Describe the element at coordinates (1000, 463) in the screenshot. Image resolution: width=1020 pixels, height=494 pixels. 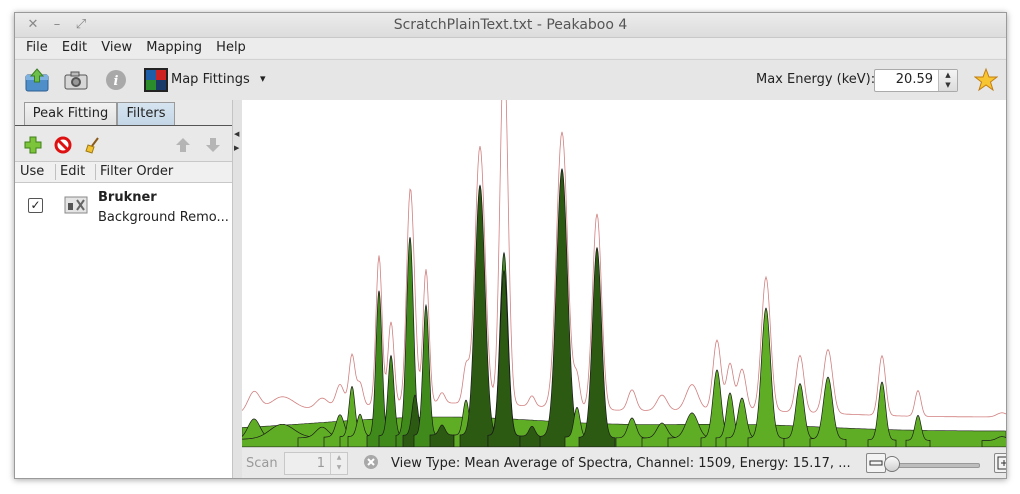
I see `zoom-in-icon` at that location.